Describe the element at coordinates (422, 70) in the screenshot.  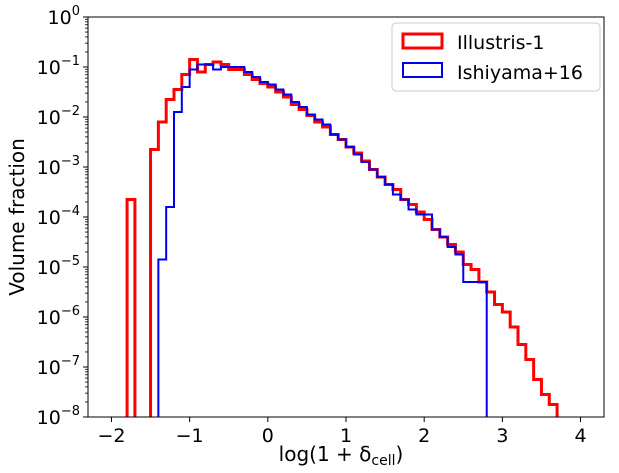
I see `legend-swatch-ishiyama` at that location.